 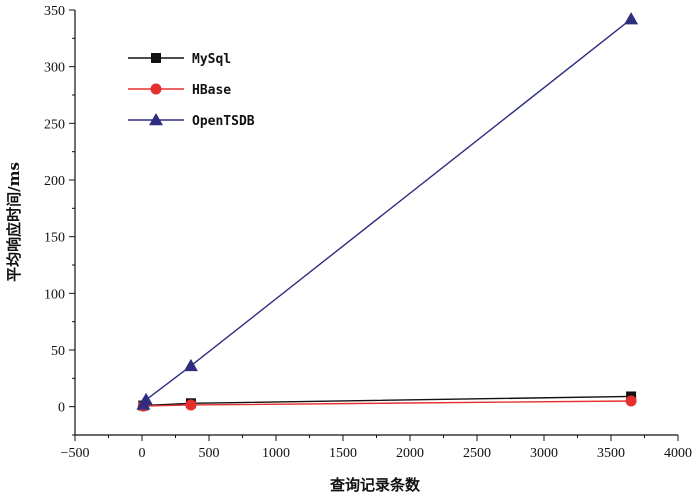 What do you see at coordinates (156, 89) in the screenshot?
I see `legend-marker-hbase` at bounding box center [156, 89].